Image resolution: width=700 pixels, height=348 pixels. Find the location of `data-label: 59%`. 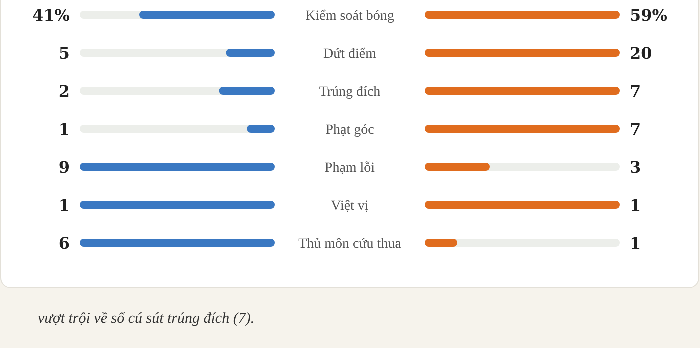

data-label: 59% is located at coordinates (649, 15).